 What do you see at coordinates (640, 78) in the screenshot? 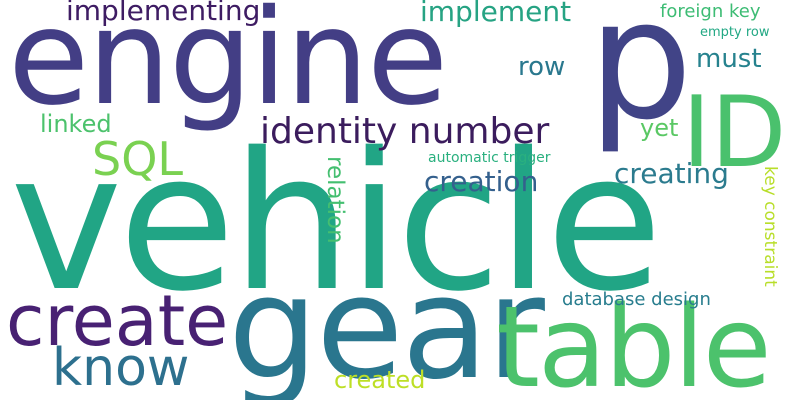
I see `word-p: p` at bounding box center [640, 78].